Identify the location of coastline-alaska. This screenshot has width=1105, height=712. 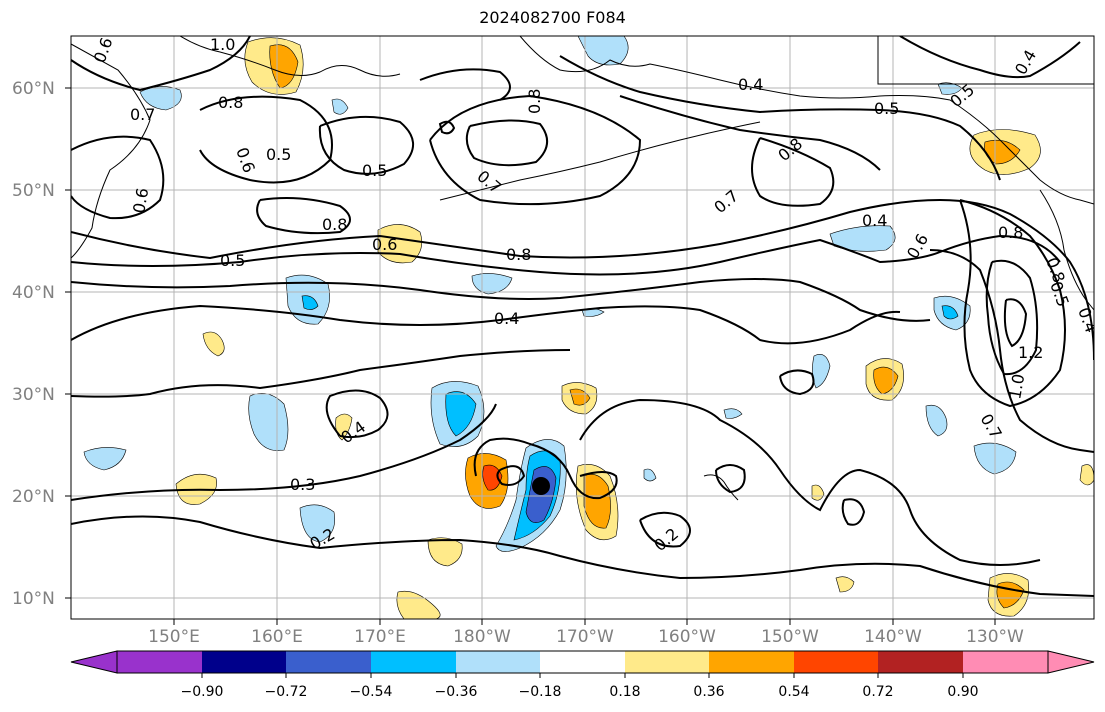
(806, 120).